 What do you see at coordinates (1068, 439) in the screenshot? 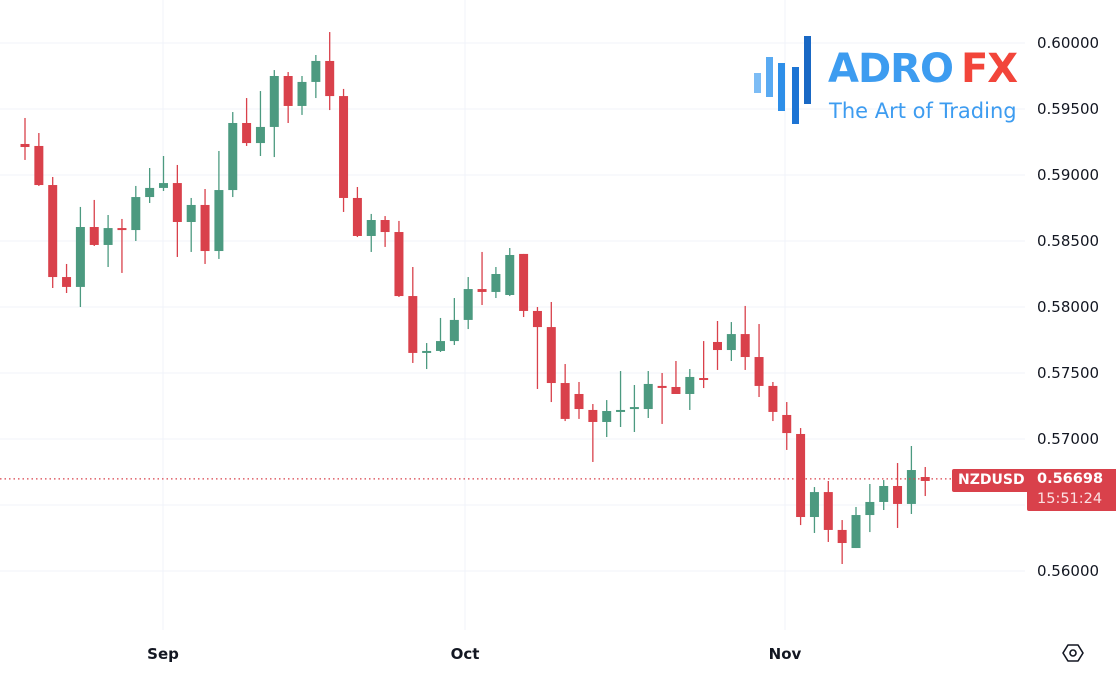
I see `price-tick-label: 0.57000` at bounding box center [1068, 439].